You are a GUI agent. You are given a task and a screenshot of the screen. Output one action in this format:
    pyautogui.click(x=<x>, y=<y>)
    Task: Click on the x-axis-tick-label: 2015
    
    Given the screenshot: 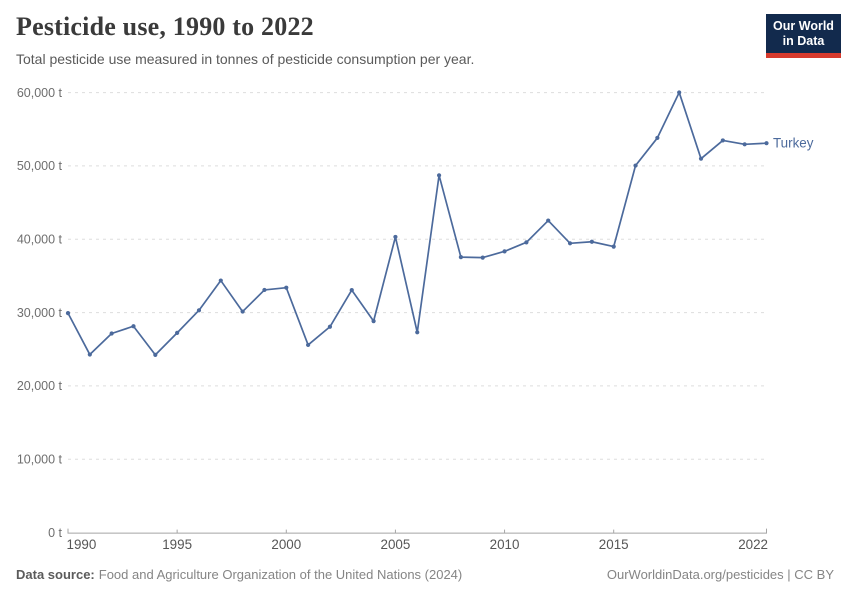 What is the action you would take?
    pyautogui.click(x=614, y=544)
    